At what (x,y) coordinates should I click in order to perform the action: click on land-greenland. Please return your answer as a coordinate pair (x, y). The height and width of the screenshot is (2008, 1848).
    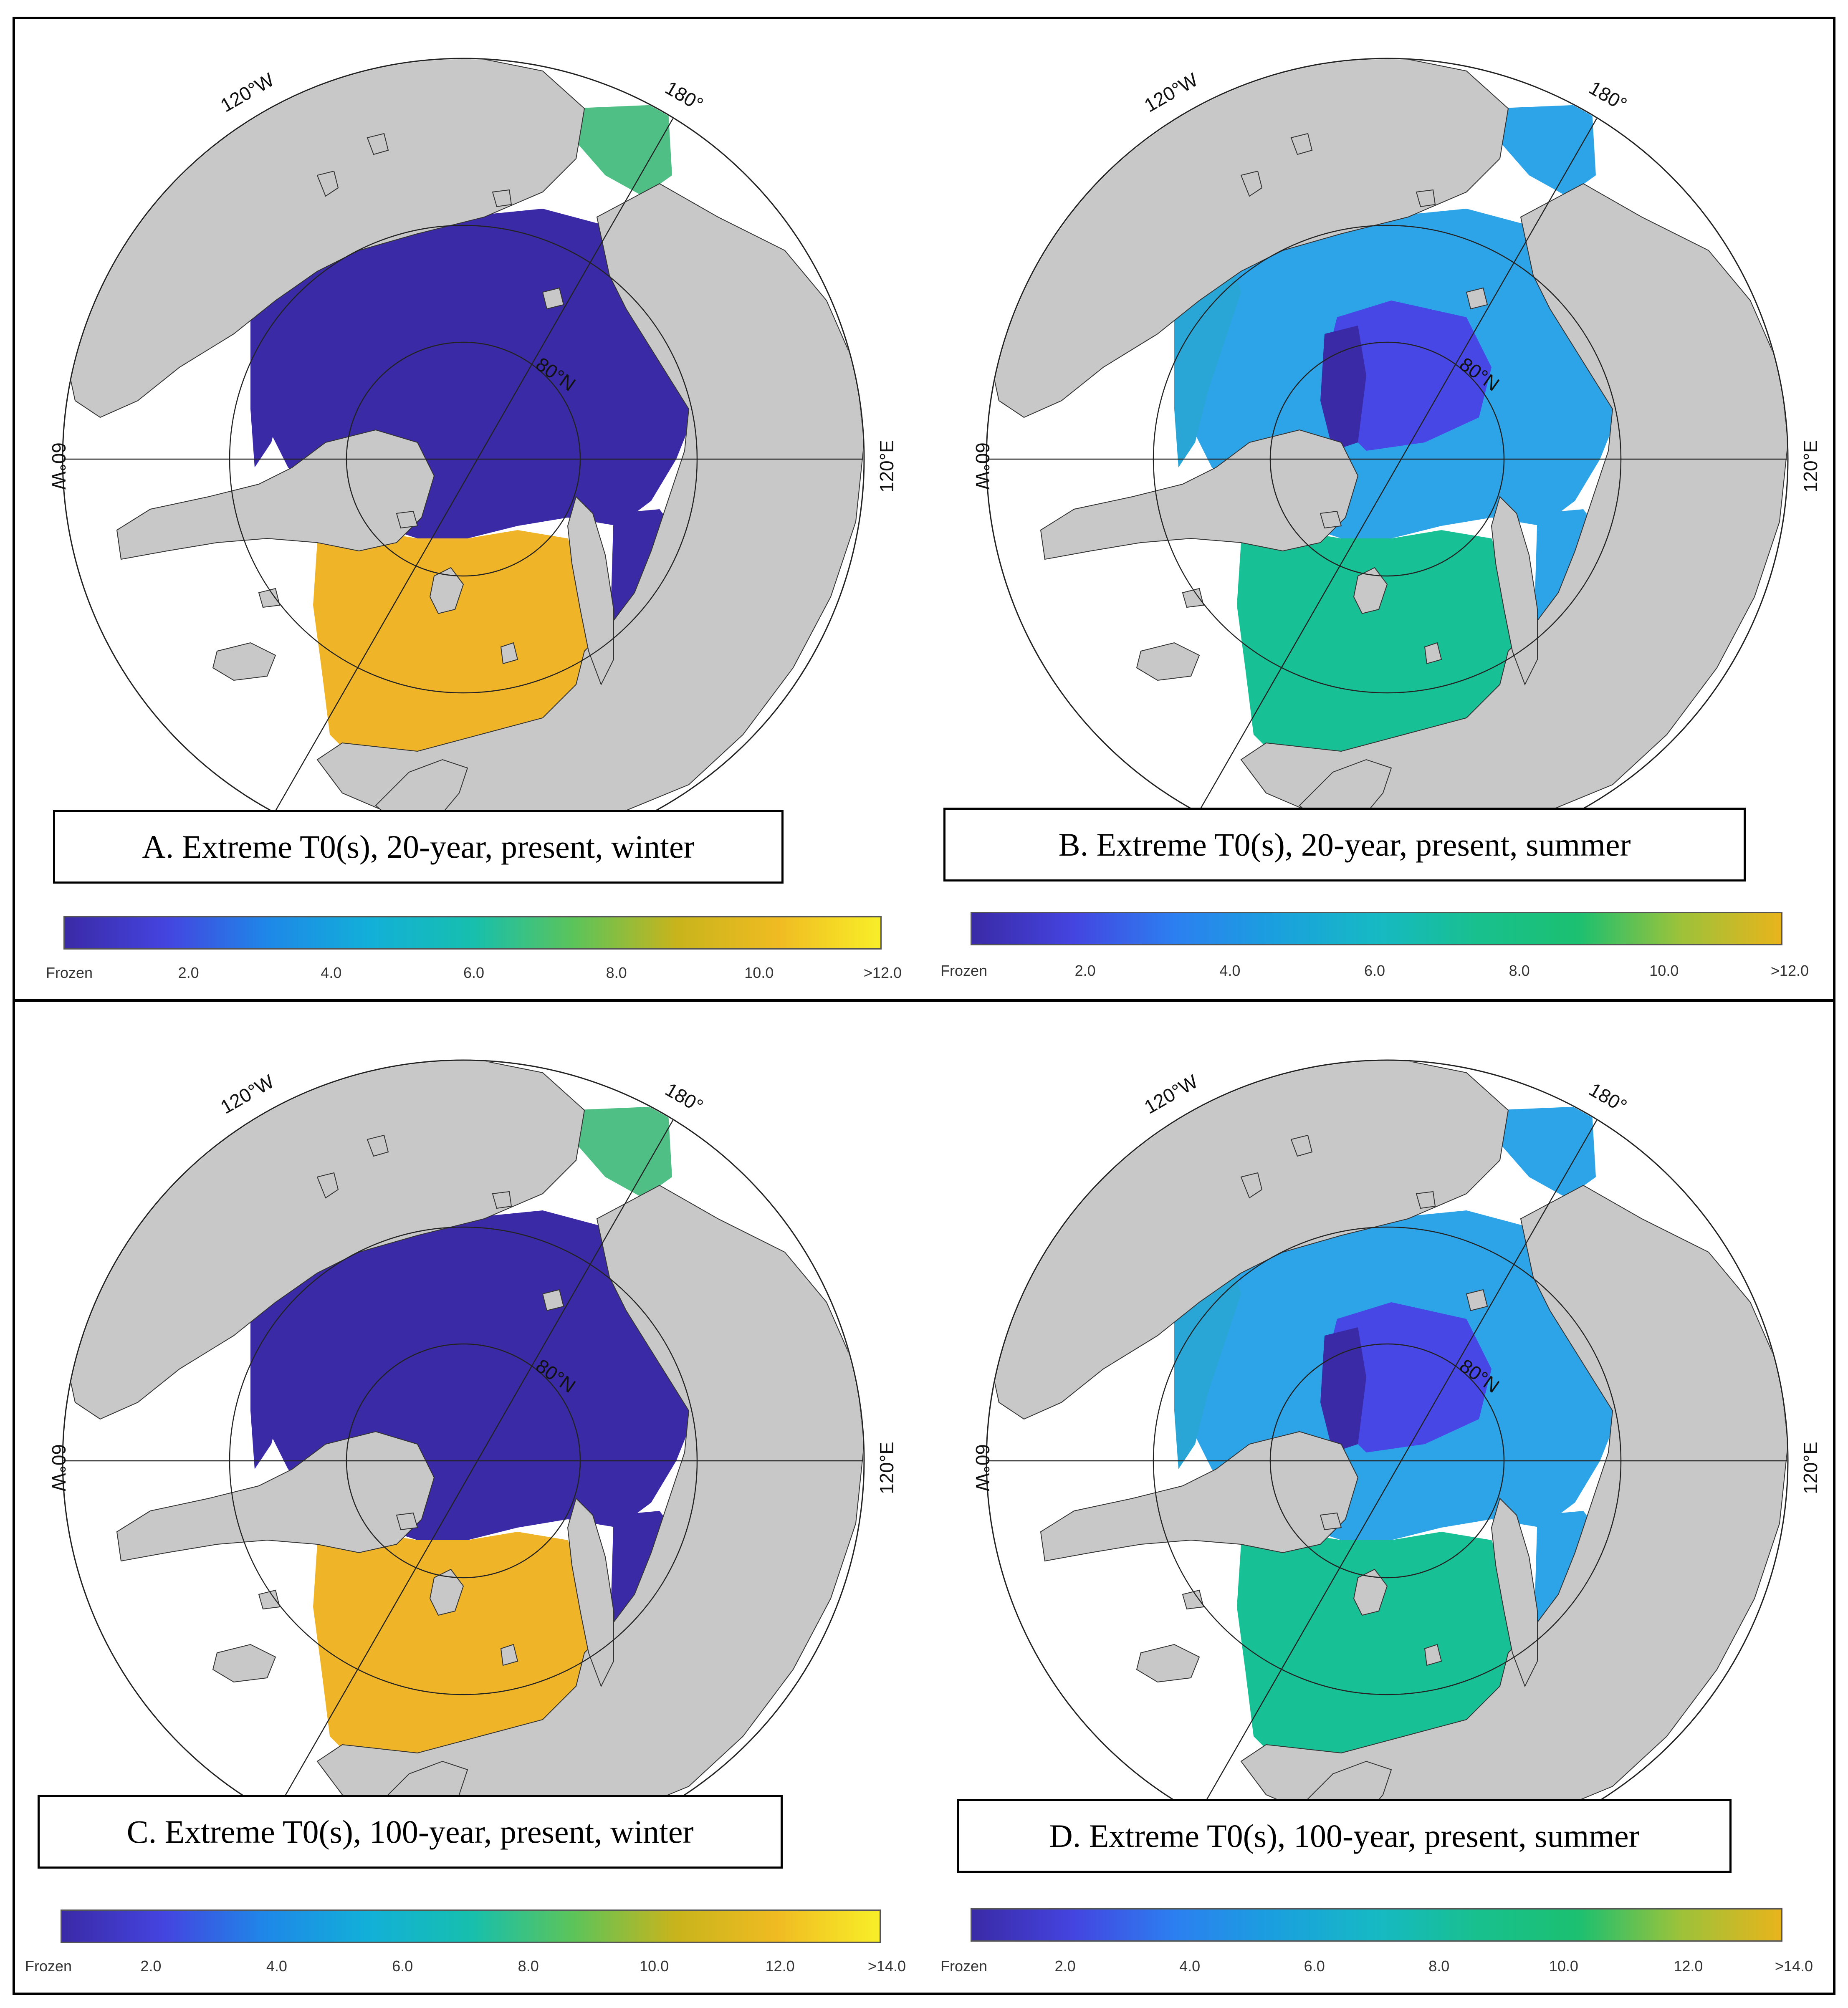
    Looking at the image, I should click on (275, 495).